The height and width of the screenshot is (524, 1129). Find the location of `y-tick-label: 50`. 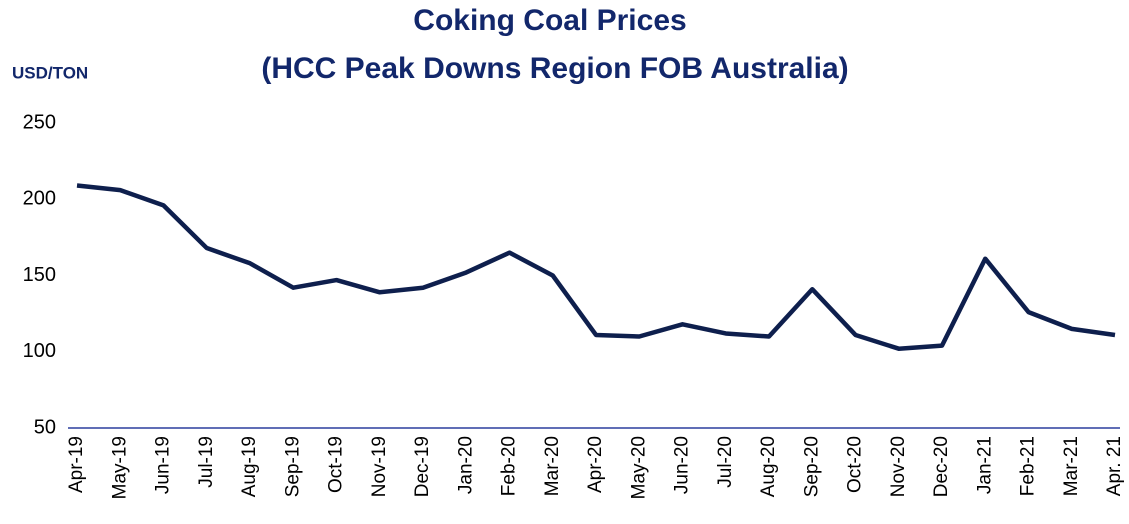

y-tick-label: 50 is located at coordinates (45, 427).